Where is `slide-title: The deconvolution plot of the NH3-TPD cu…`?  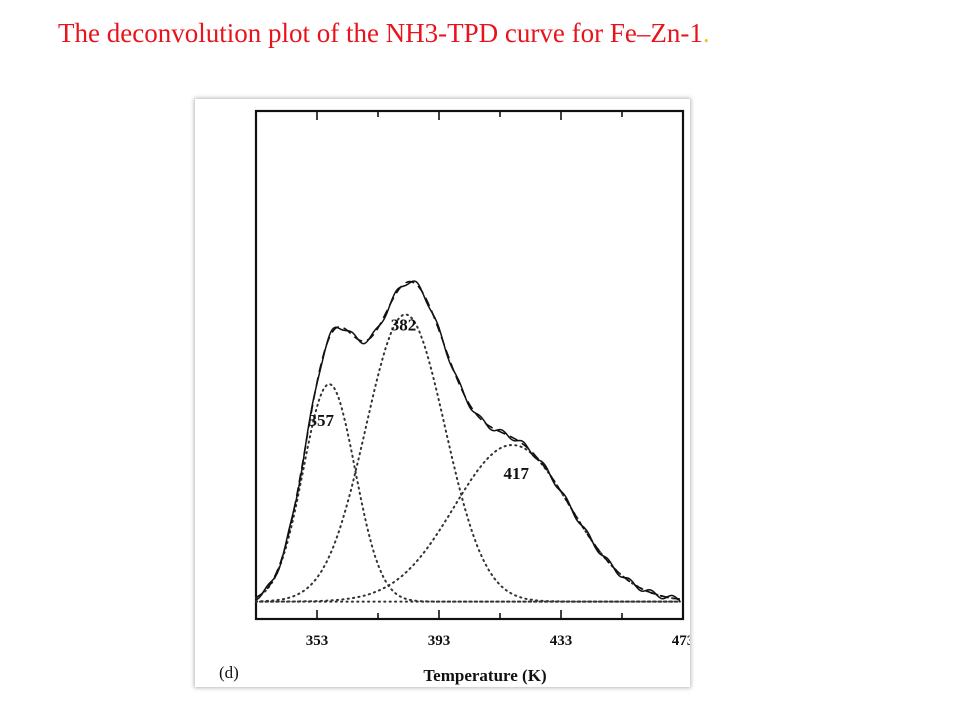
slide-title: The deconvolution plot of the NH3-TPD cu… is located at coordinates (384, 33).